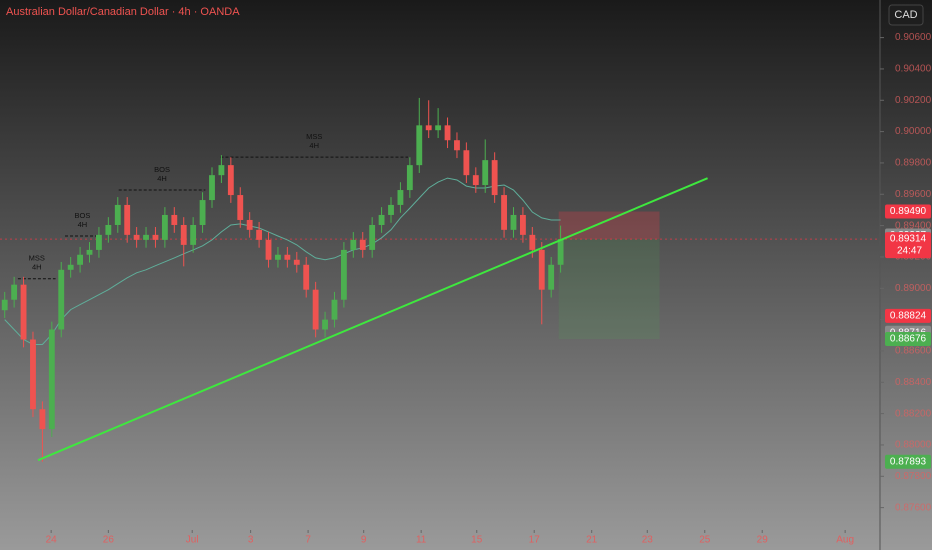 This screenshot has width=932, height=550. What do you see at coordinates (913, 194) in the screenshot?
I see `y-tick-label: 0.89600` at bounding box center [913, 194].